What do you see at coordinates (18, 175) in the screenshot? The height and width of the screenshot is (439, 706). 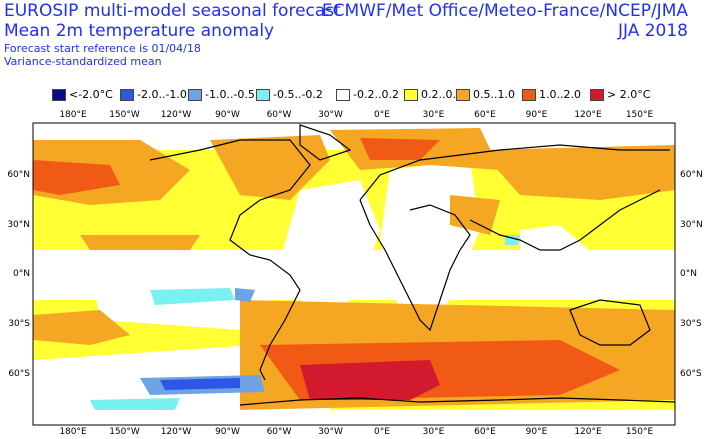 I see `lat-label-left: 60°N` at bounding box center [18, 175].